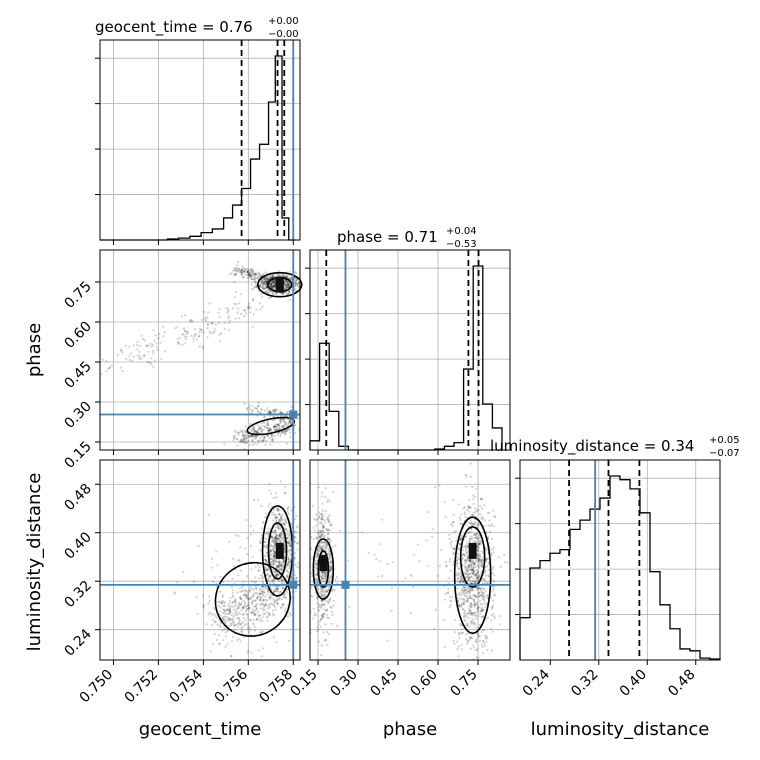 This screenshot has width=760, height=760. I want to click on ylabel-phase: phase, so click(34, 350).